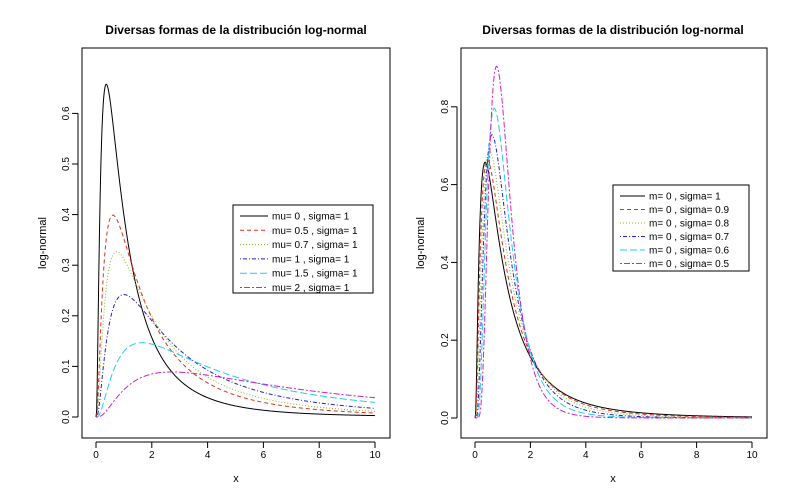  I want to click on y-tick-label: 0.8, so click(445, 106).